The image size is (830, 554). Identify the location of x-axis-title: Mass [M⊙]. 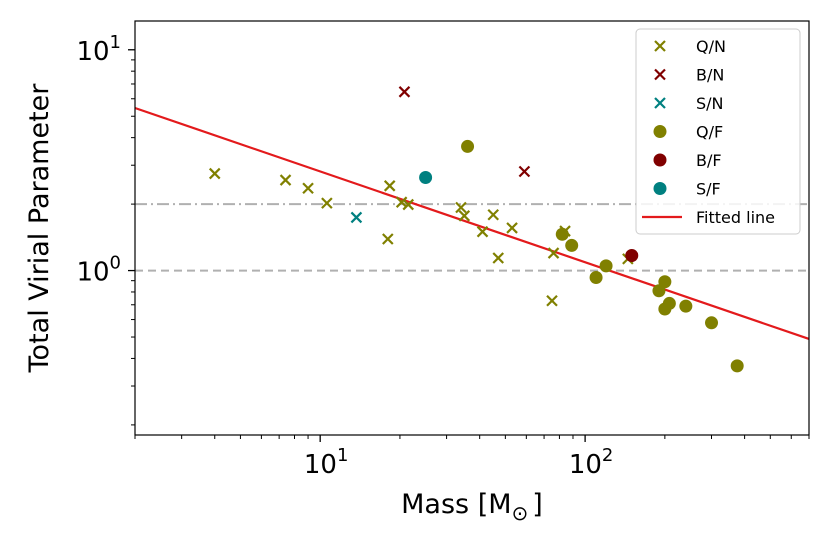
(472, 507).